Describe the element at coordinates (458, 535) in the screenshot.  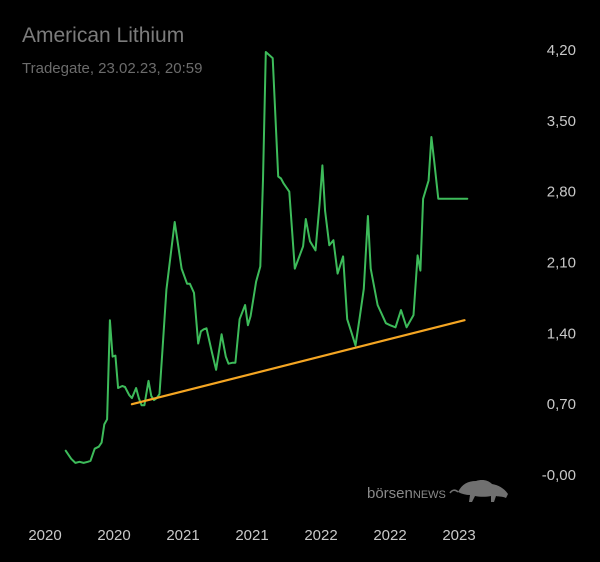
I see `x-tick-label: 2023` at that location.